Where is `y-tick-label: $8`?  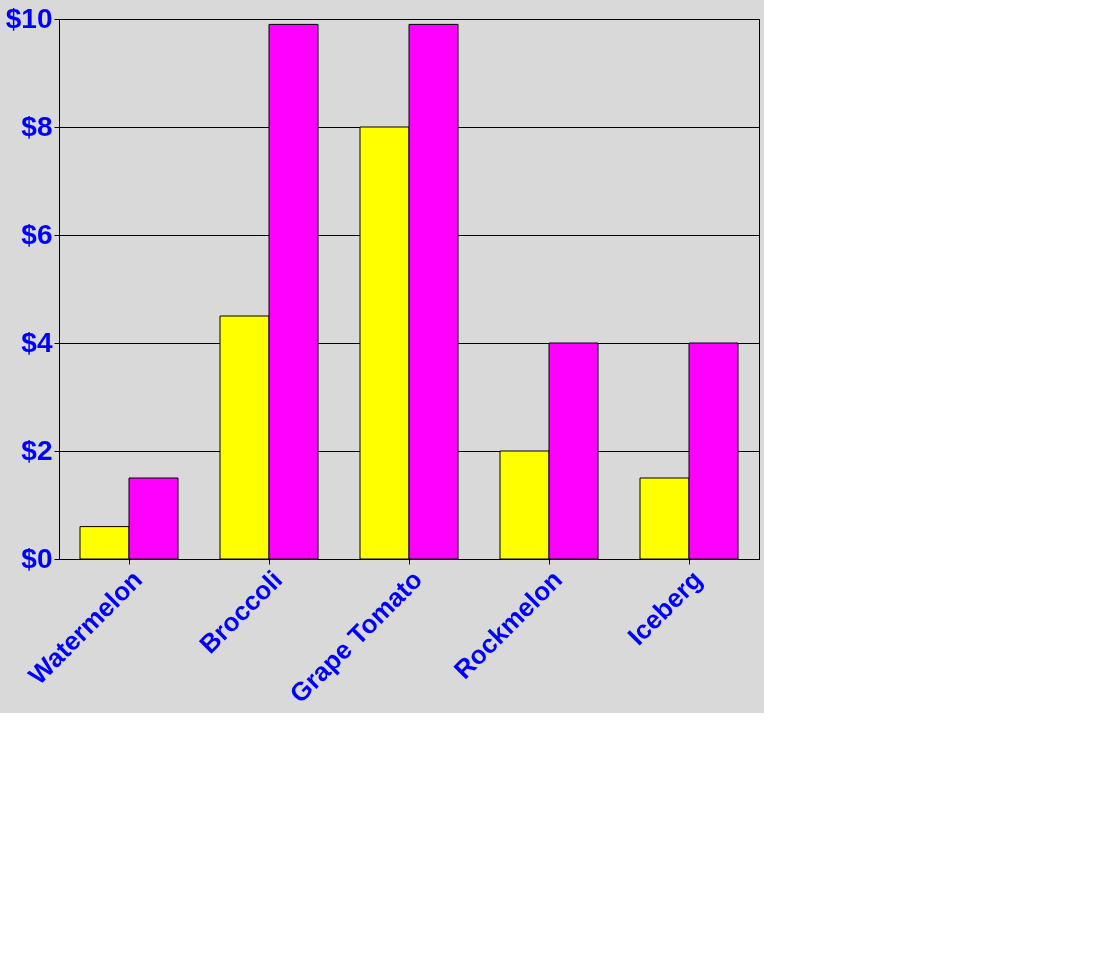 y-tick-label: $8 is located at coordinates (37, 126).